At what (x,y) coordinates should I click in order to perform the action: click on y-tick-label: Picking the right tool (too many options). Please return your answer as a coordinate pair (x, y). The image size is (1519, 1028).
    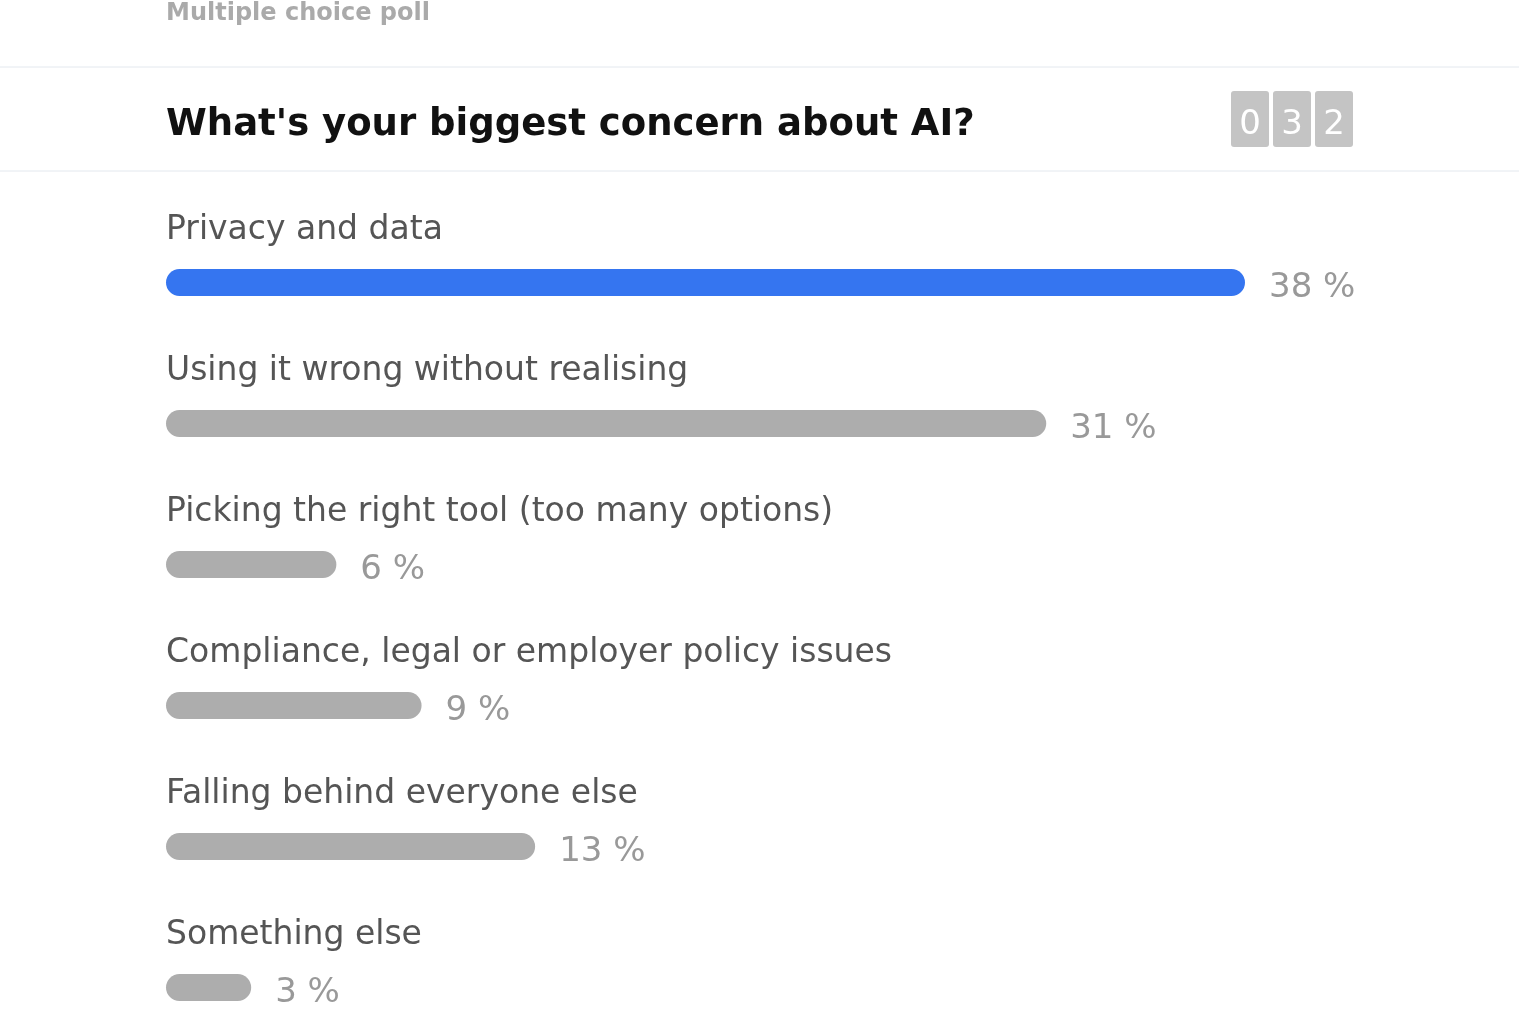
    Looking at the image, I should click on (500, 509).